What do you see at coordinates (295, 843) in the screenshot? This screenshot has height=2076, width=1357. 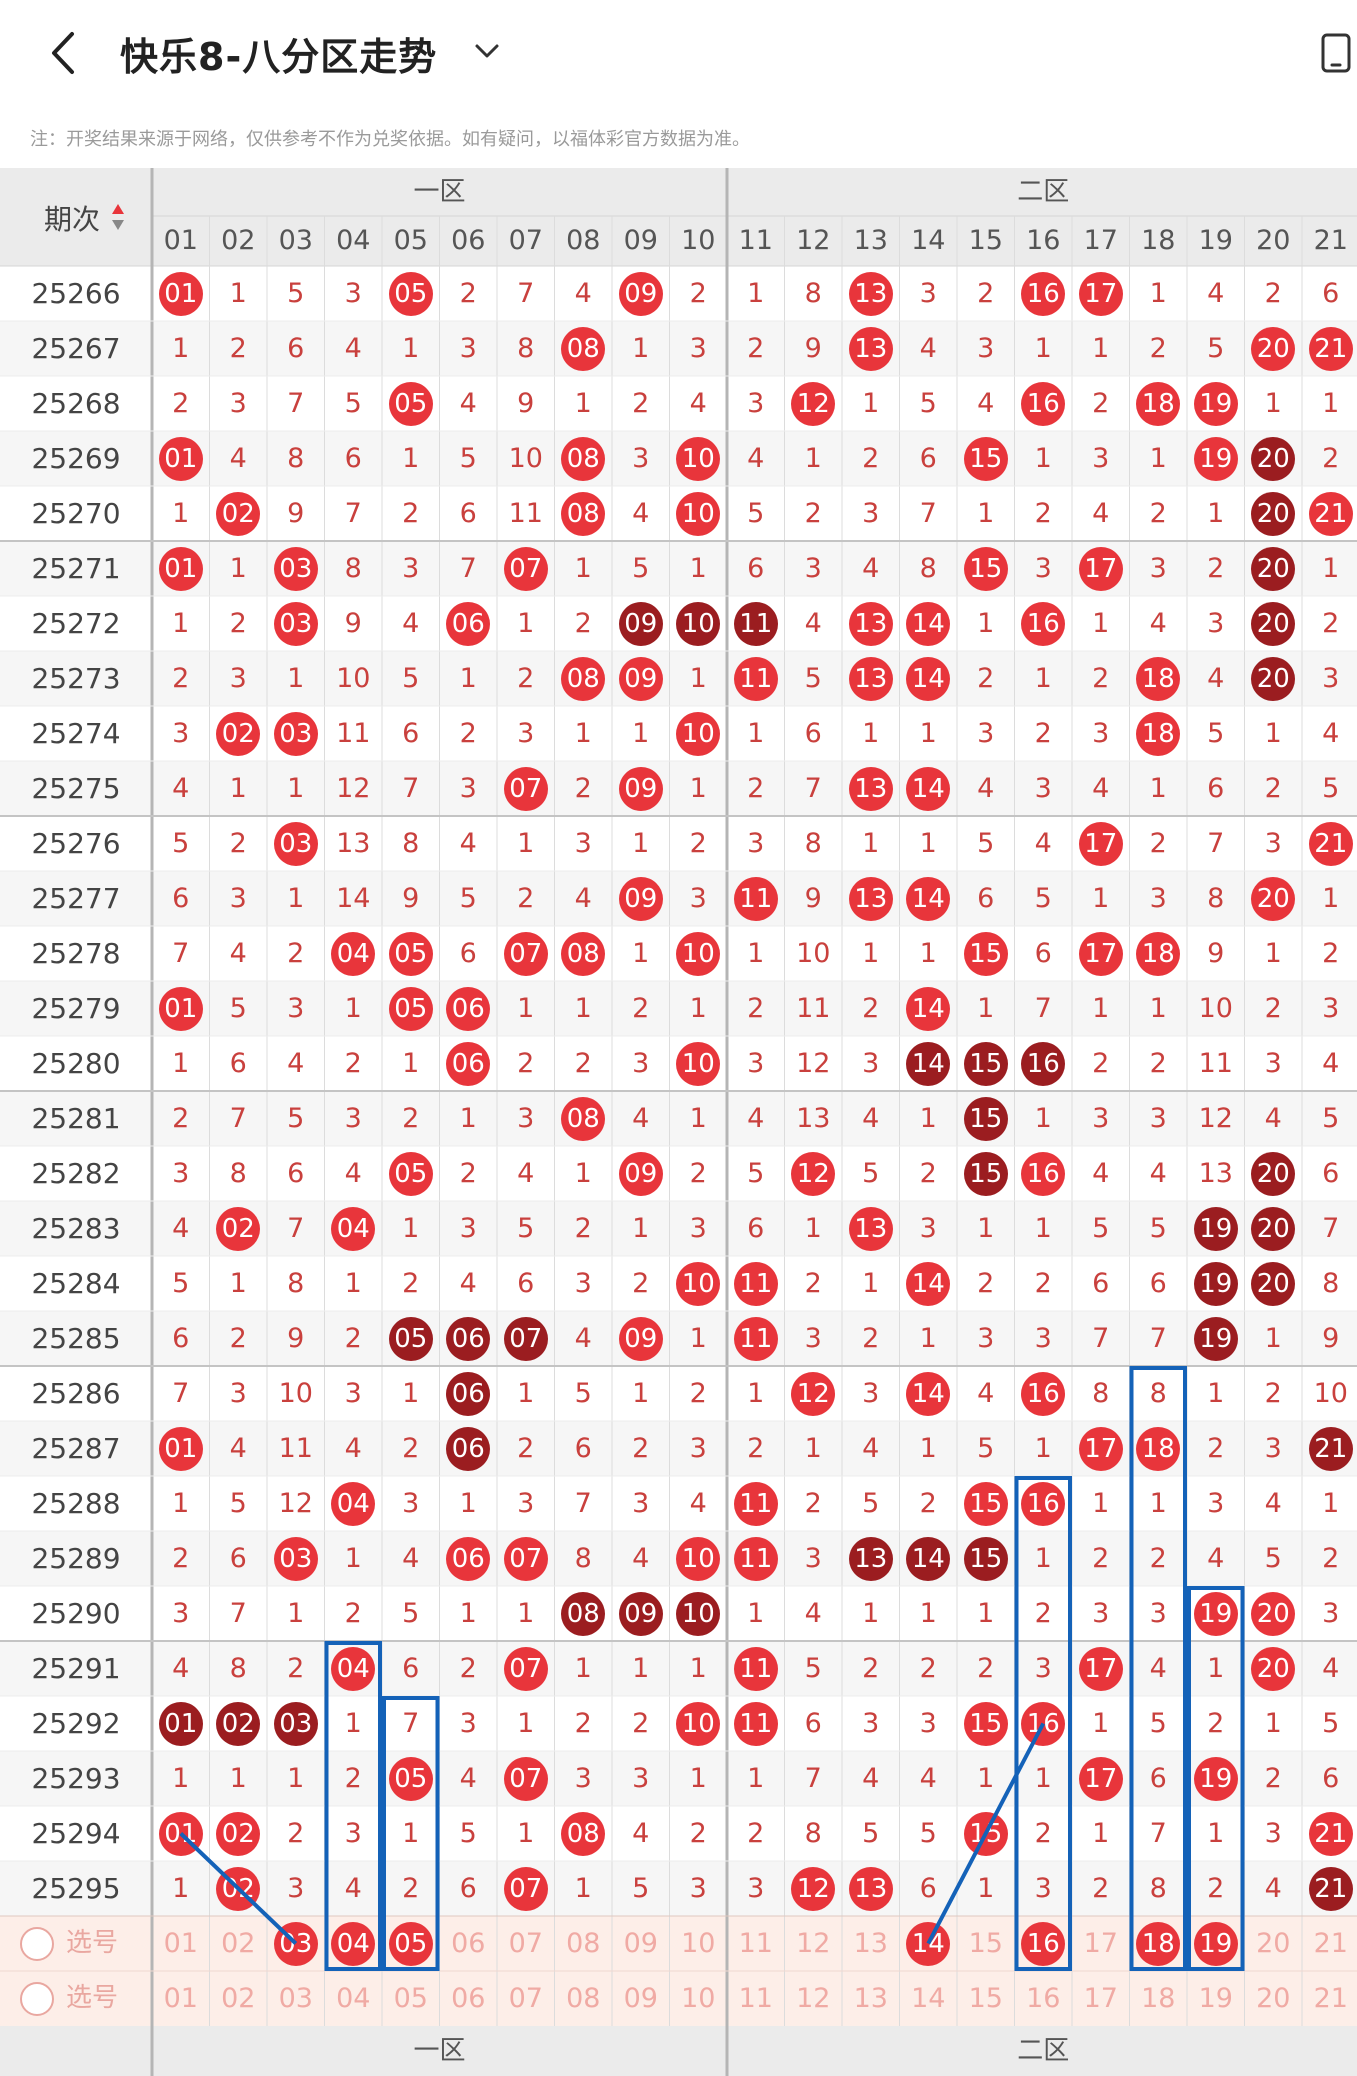 I see `drawn-ball: 03` at bounding box center [295, 843].